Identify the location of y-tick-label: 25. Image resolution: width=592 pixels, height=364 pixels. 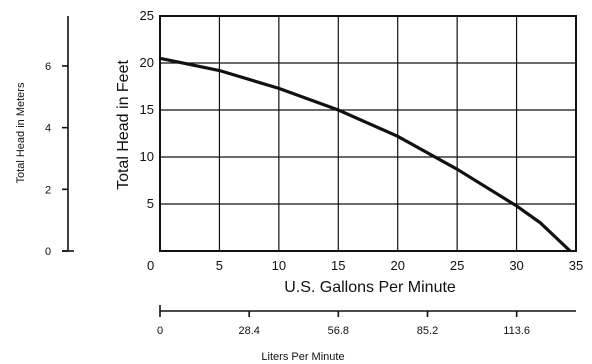
(147, 15).